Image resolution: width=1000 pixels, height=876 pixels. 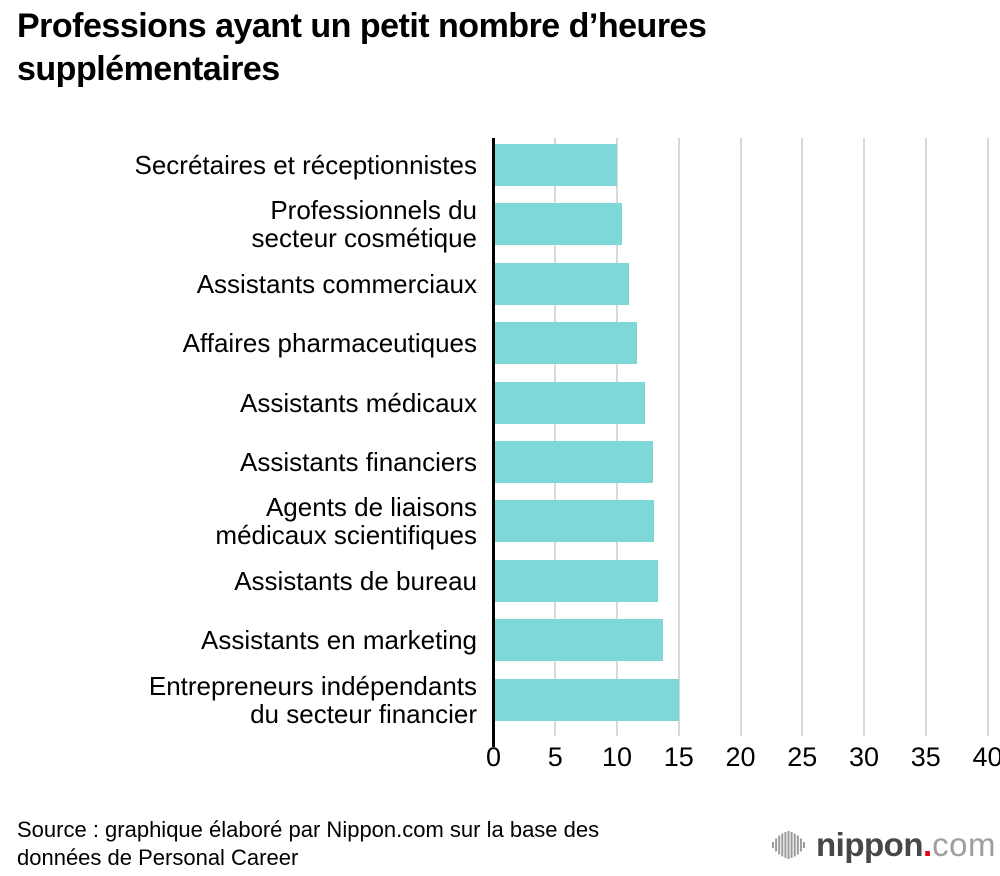 I want to click on x-tick-label: 15, so click(x=678, y=757).